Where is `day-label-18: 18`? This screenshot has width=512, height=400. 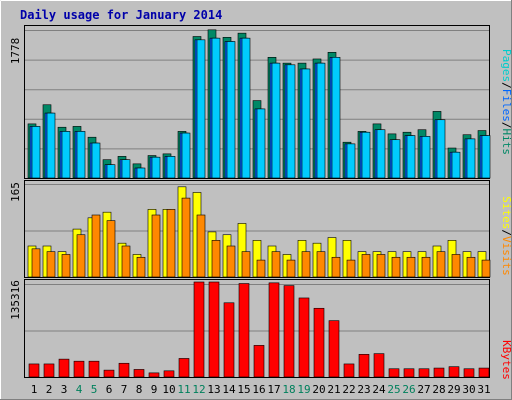
day-label-18: 18 is located at coordinates (288, 389).